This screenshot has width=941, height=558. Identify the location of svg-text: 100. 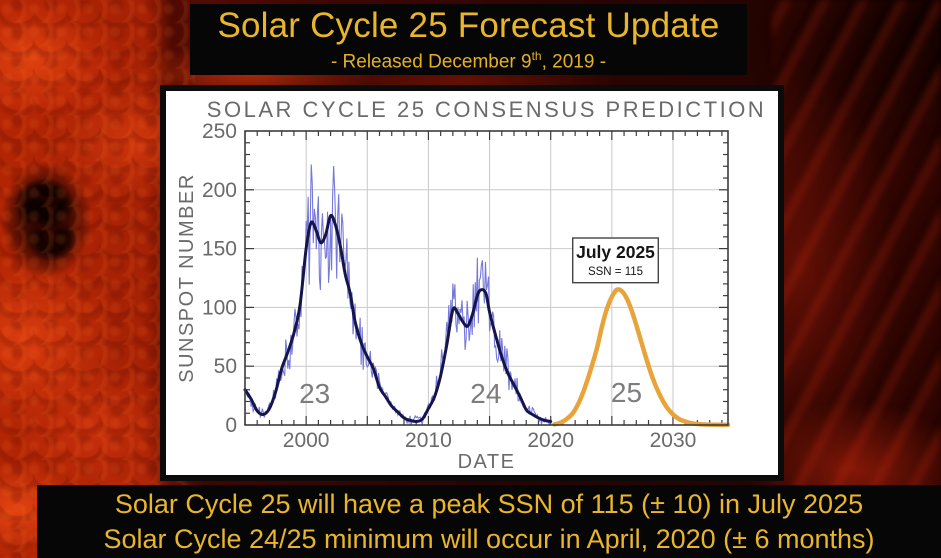
(219, 307).